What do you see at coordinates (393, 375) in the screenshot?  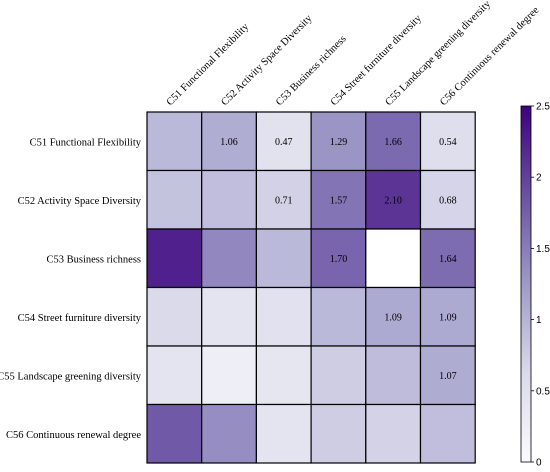 I see `heatmap-cell-r5-c5` at bounding box center [393, 375].